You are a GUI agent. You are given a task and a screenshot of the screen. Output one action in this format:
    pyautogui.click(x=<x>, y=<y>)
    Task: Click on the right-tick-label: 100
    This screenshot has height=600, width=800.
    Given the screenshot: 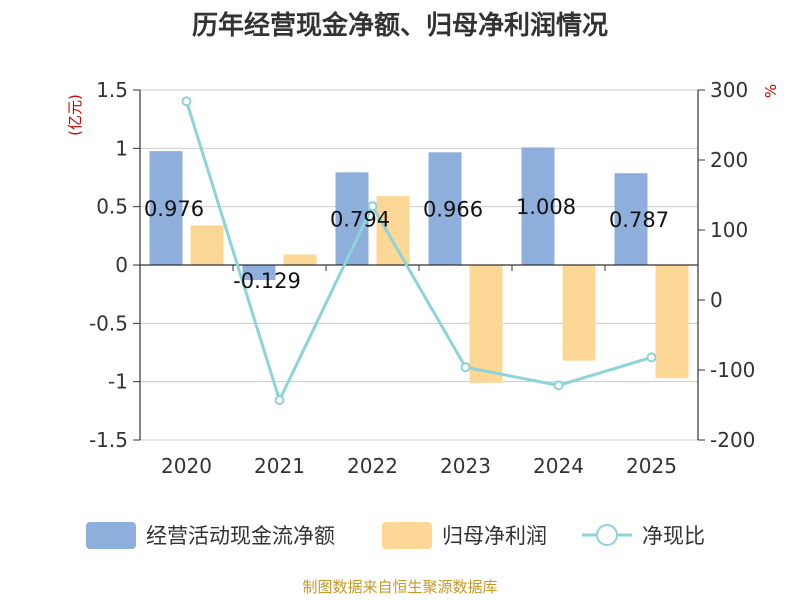 What is the action you would take?
    pyautogui.click(x=729, y=230)
    